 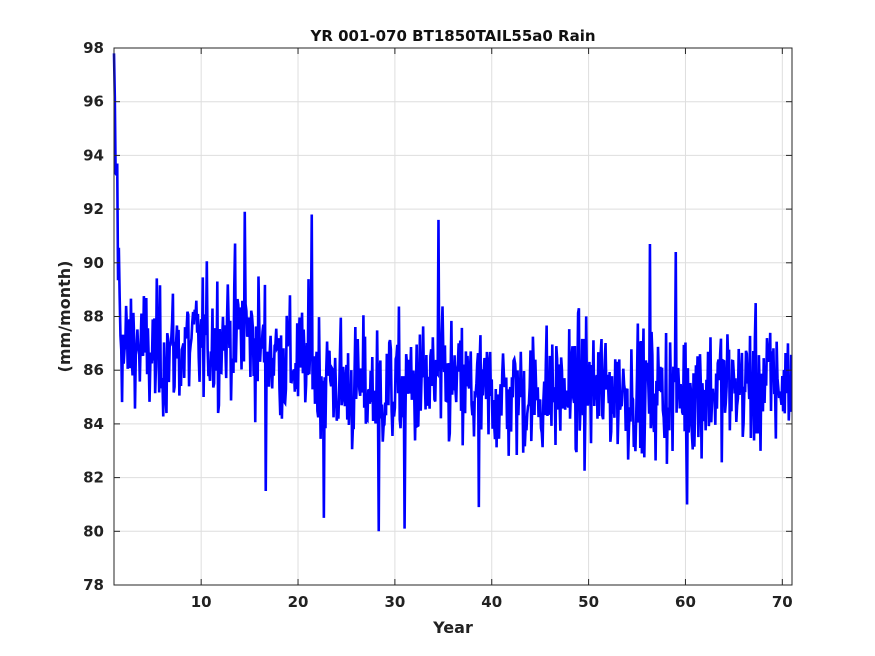 What do you see at coordinates (93, 585) in the screenshot?
I see `y-tick-label: 78` at bounding box center [93, 585].